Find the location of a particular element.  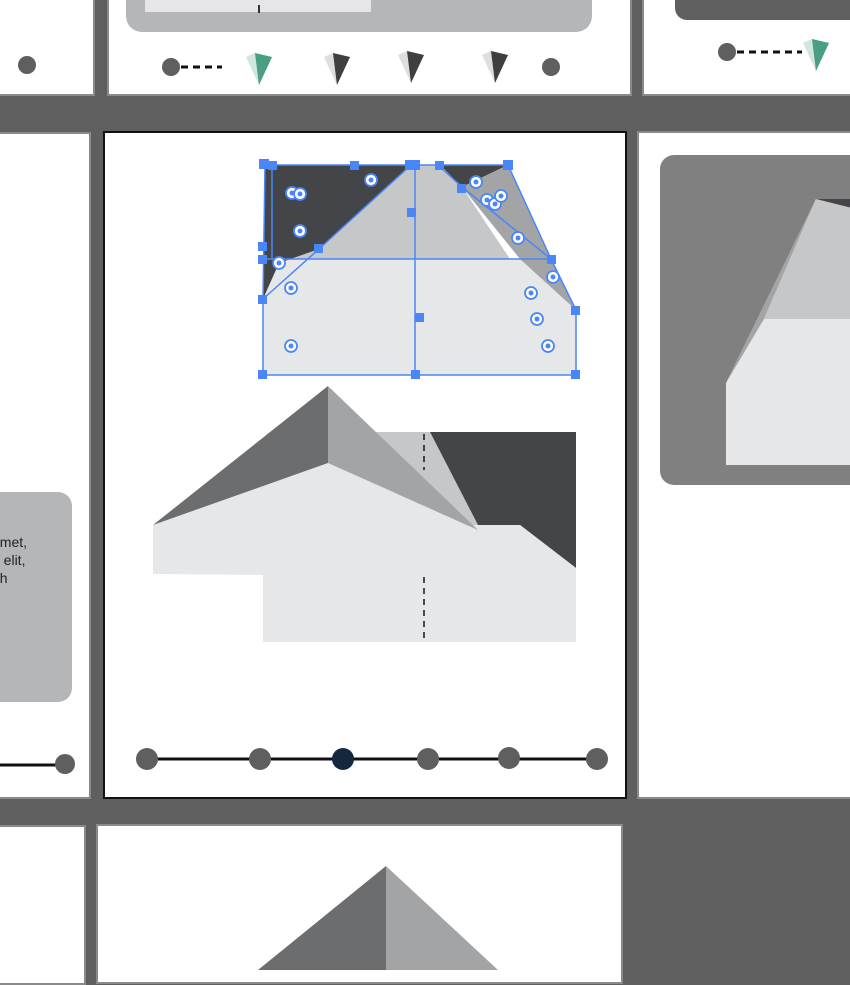

selection-handles is located at coordinates (419, 269).